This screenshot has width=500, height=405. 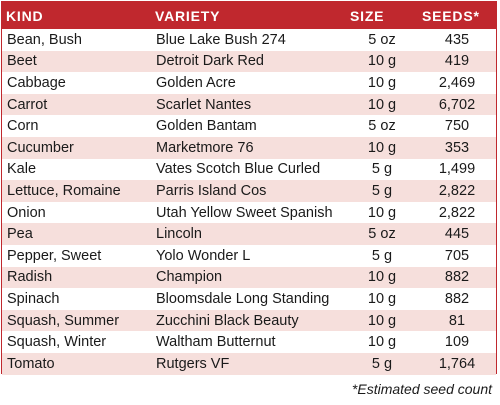 I want to click on header-kind: KIND, so click(x=25, y=15).